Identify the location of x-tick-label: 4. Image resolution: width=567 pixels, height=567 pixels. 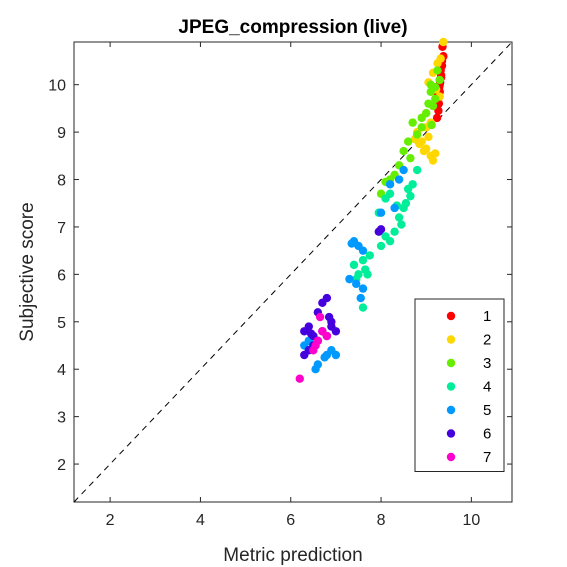
(200, 520).